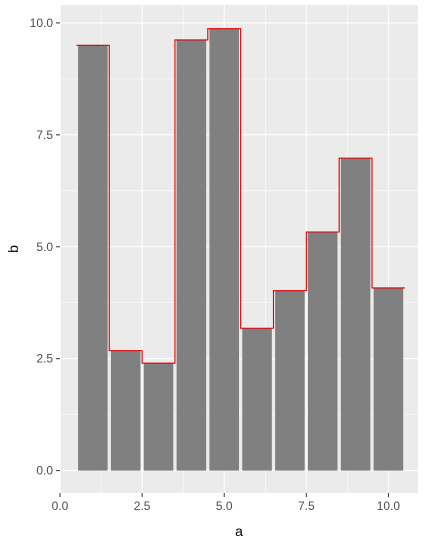 The height and width of the screenshot is (544, 426). What do you see at coordinates (142, 506) in the screenshot?
I see `x-tick-label: 2.5` at bounding box center [142, 506].